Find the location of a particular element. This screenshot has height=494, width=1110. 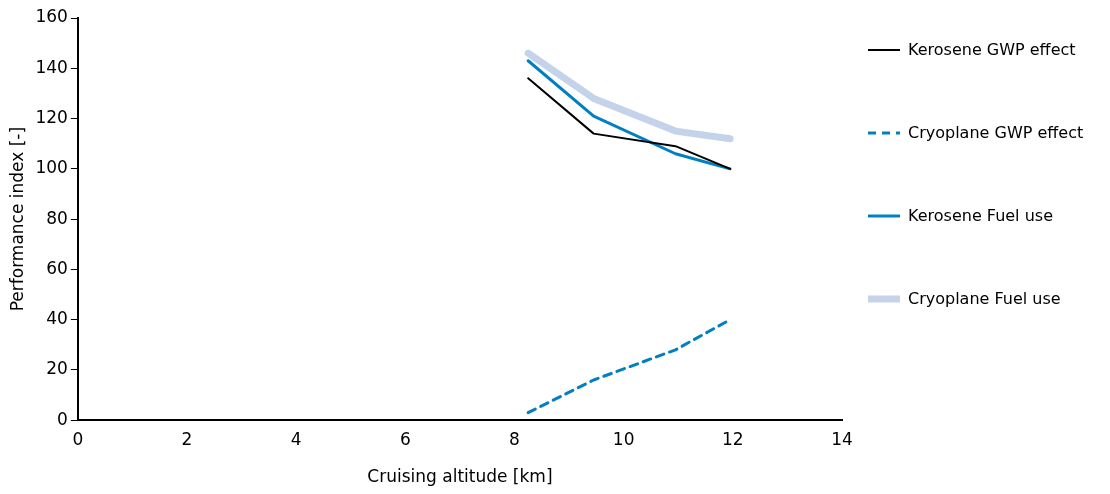

y-tick-label: 120 is located at coordinates (51, 116).